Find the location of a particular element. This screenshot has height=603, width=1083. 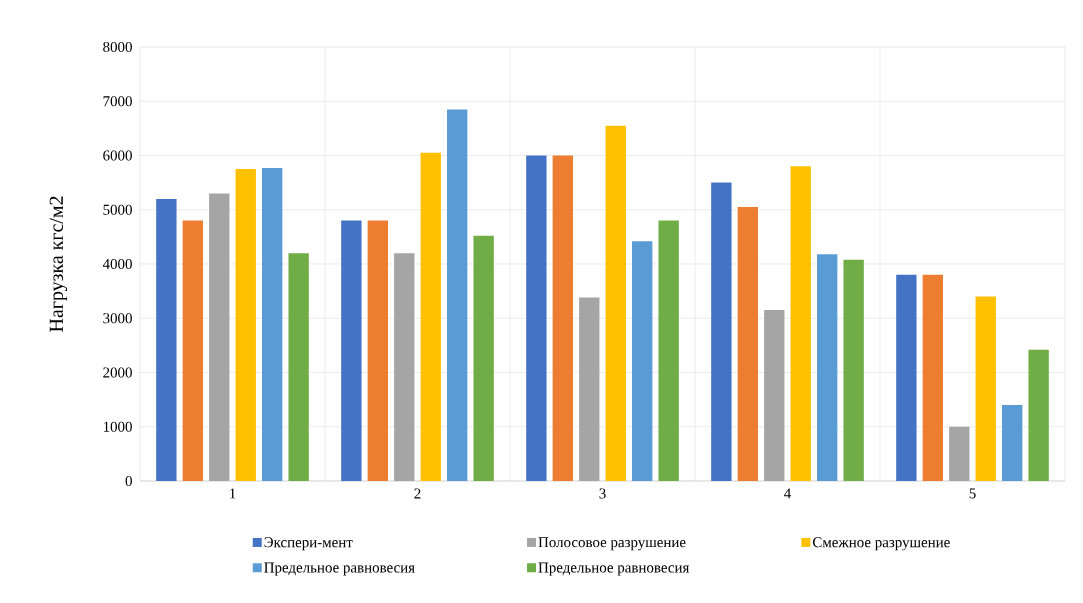

y-tick-label: 6000 is located at coordinates (117, 155).